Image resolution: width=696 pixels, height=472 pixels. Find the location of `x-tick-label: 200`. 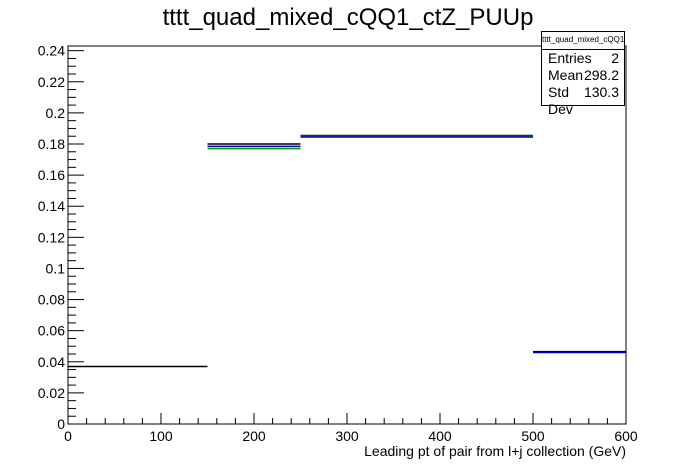

x-tick-label: 200 is located at coordinates (254, 436).